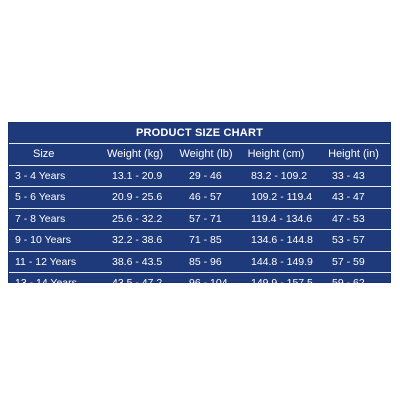 Image resolution: width=400 pixels, height=400 pixels. Describe the element at coordinates (52, 155) in the screenshot. I see `header-size: Size` at that location.